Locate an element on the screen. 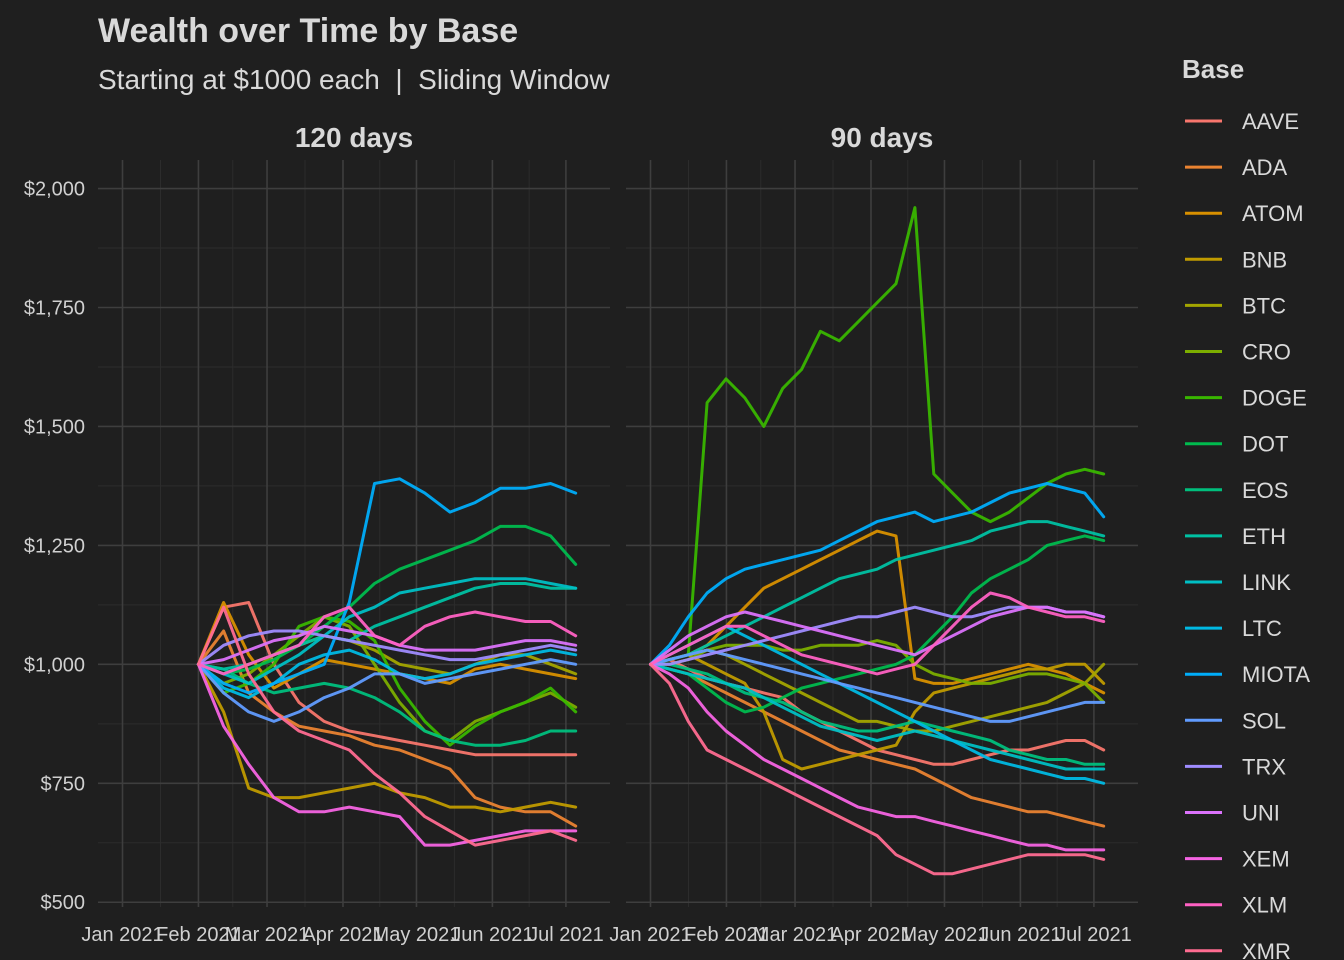 Image resolution: width=1344 pixels, height=960 pixels. legend-label: ETH is located at coordinates (1264, 536).